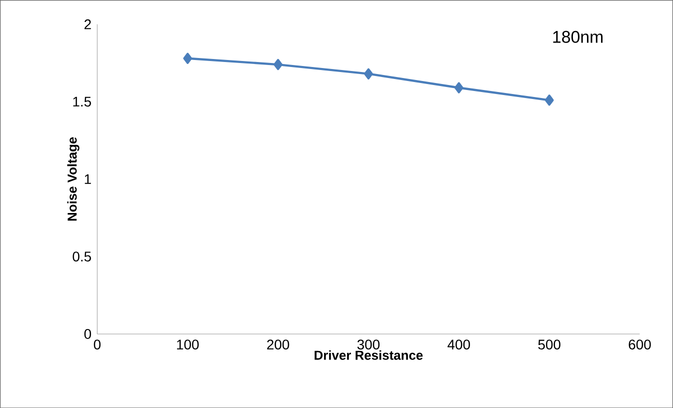 The height and width of the screenshot is (408, 673). What do you see at coordinates (81, 257) in the screenshot?
I see `y-tick-label: 0.5` at bounding box center [81, 257].